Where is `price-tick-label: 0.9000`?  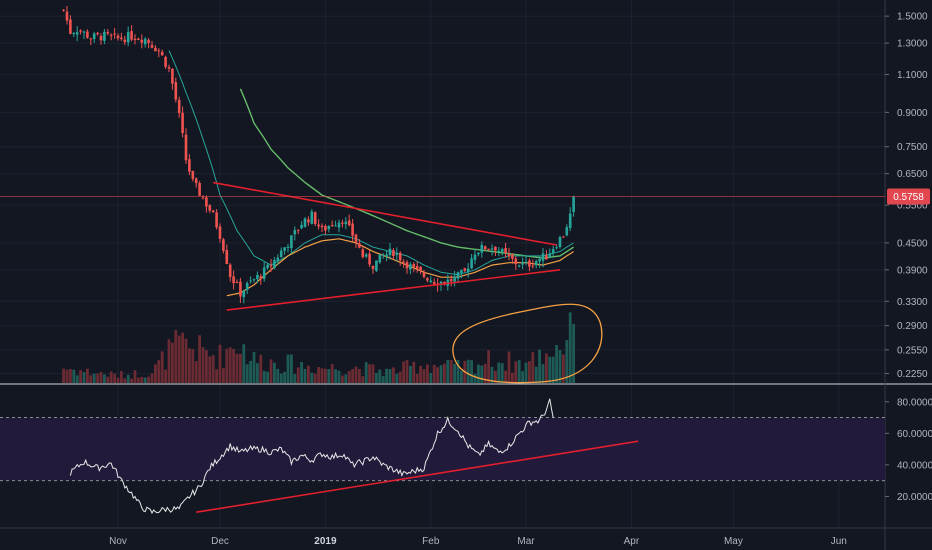 price-tick-label: 0.9000 is located at coordinates (912, 113).